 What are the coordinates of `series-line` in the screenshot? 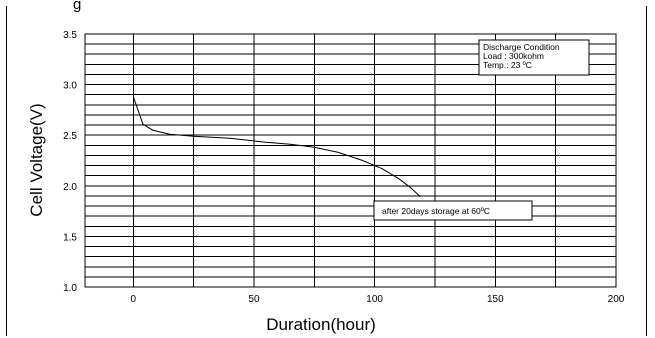 It's located at (276, 147).